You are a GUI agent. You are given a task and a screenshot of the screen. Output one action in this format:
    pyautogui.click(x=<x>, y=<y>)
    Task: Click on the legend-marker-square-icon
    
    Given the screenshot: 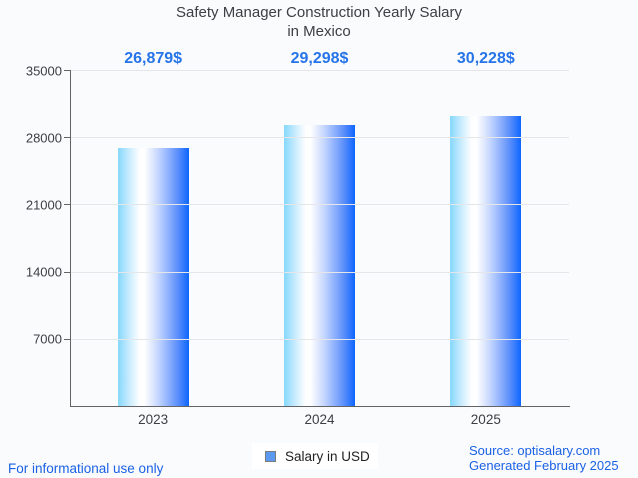 What is the action you would take?
    pyautogui.click(x=270, y=456)
    